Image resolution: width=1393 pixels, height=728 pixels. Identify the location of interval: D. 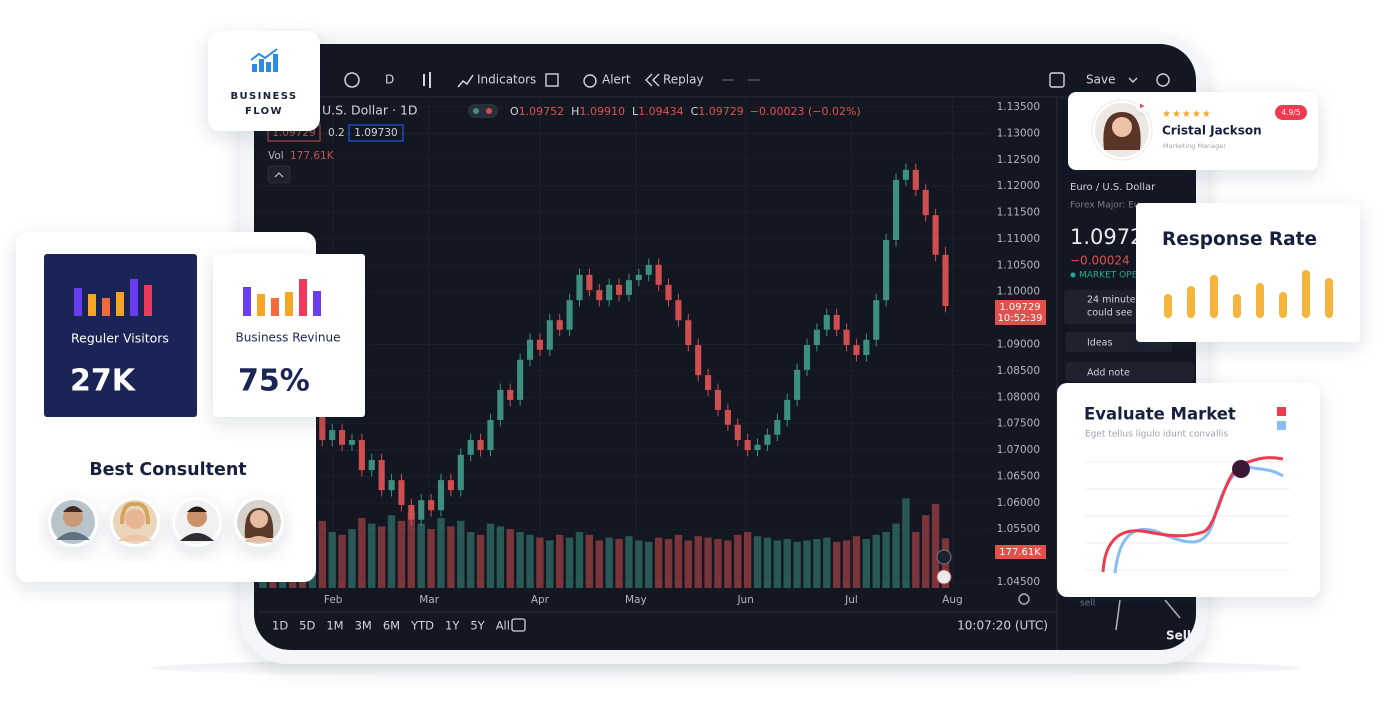
(389, 80).